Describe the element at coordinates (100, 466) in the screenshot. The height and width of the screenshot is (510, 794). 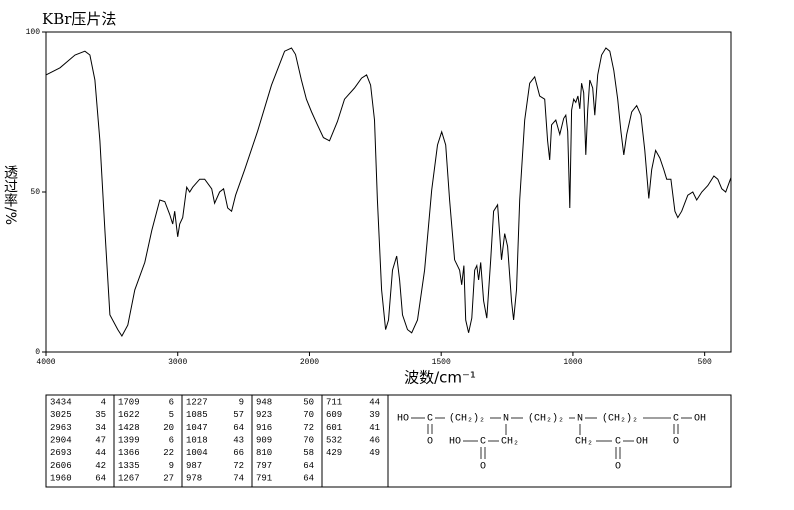
I see `peak-transmittance: 42` at that location.